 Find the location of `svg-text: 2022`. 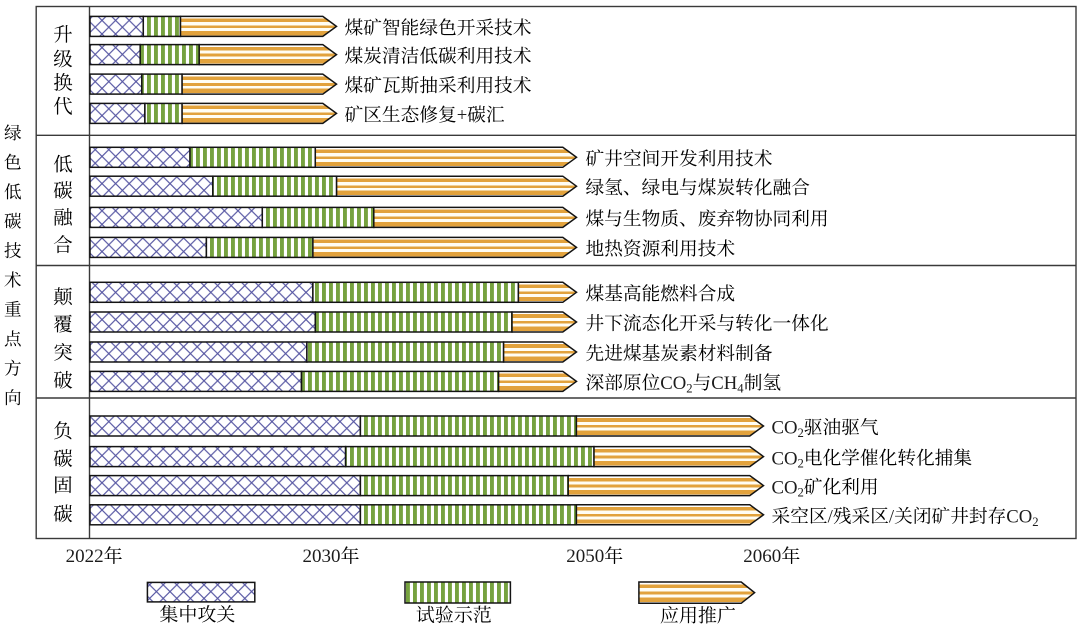

svg-text: 2022 is located at coordinates (85, 556).